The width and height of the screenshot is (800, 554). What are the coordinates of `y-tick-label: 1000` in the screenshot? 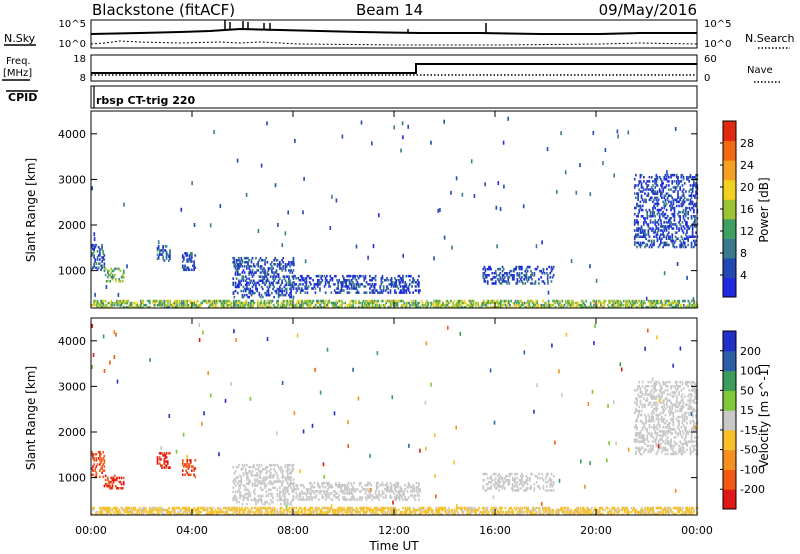 It's located at (72, 271).